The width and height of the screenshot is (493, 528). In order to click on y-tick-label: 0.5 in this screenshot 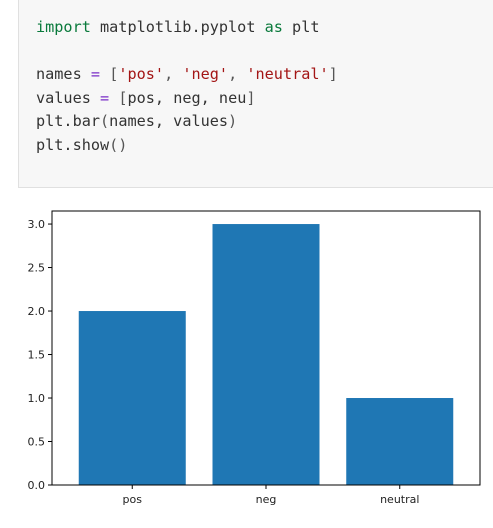, I will do `click(37, 442)`.